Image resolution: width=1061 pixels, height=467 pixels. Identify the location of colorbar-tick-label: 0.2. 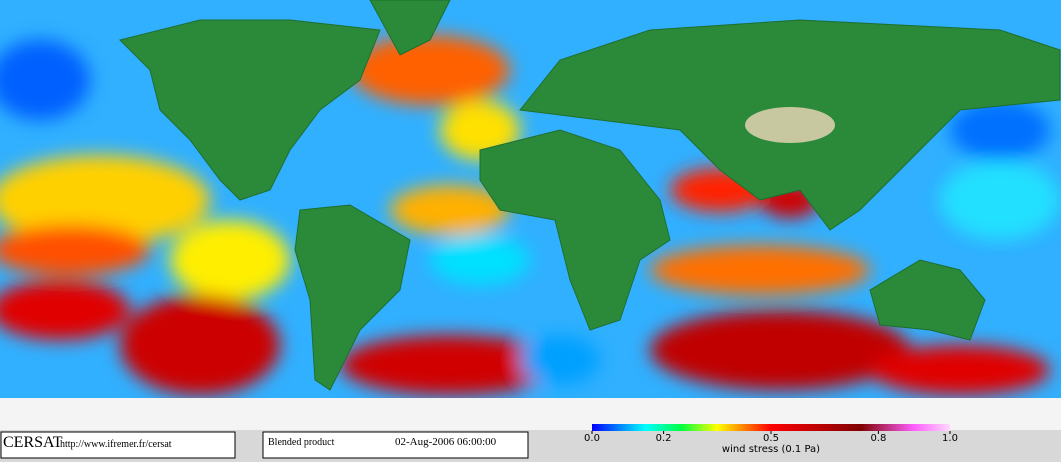
(664, 438).